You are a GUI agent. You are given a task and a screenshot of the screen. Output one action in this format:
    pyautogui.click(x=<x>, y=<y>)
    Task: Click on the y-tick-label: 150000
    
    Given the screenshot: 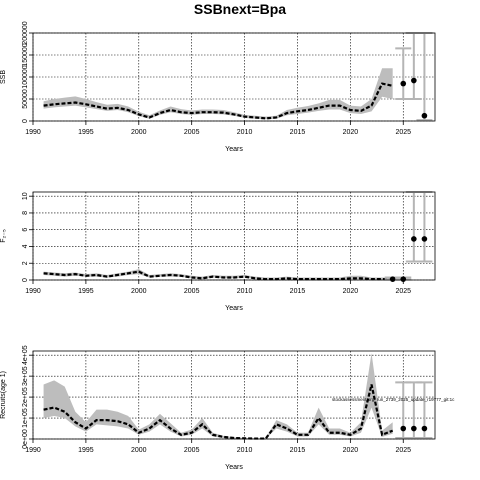 What is the action you would take?
    pyautogui.click(x=25, y=54)
    